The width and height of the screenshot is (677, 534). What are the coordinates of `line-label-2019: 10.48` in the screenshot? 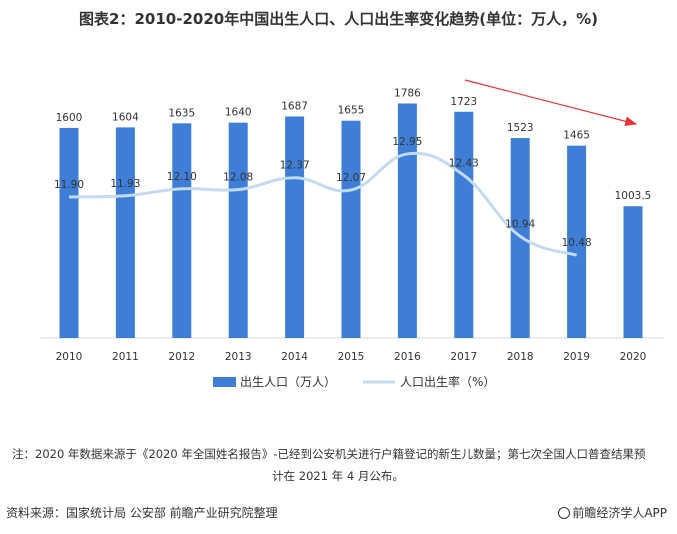 It's located at (577, 243).